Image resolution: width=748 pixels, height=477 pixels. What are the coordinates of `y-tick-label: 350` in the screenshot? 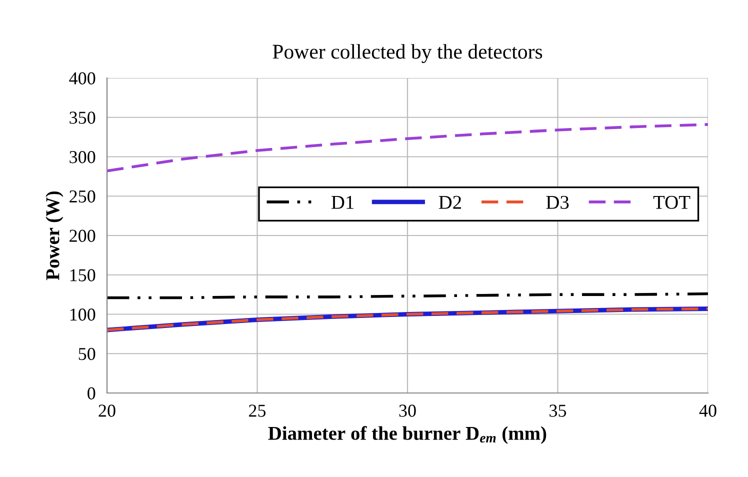 It's located at (83, 118).